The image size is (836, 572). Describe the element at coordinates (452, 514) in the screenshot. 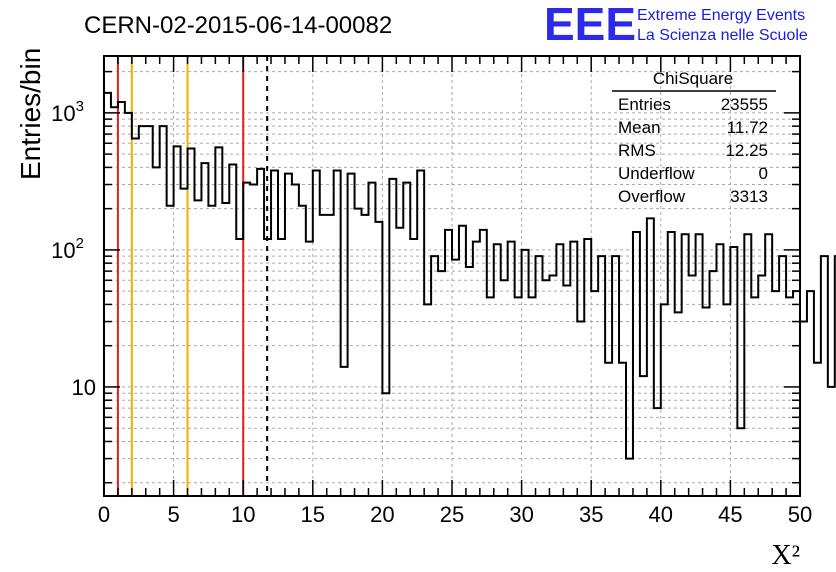

I see `x-tick-label: 25` at that location.